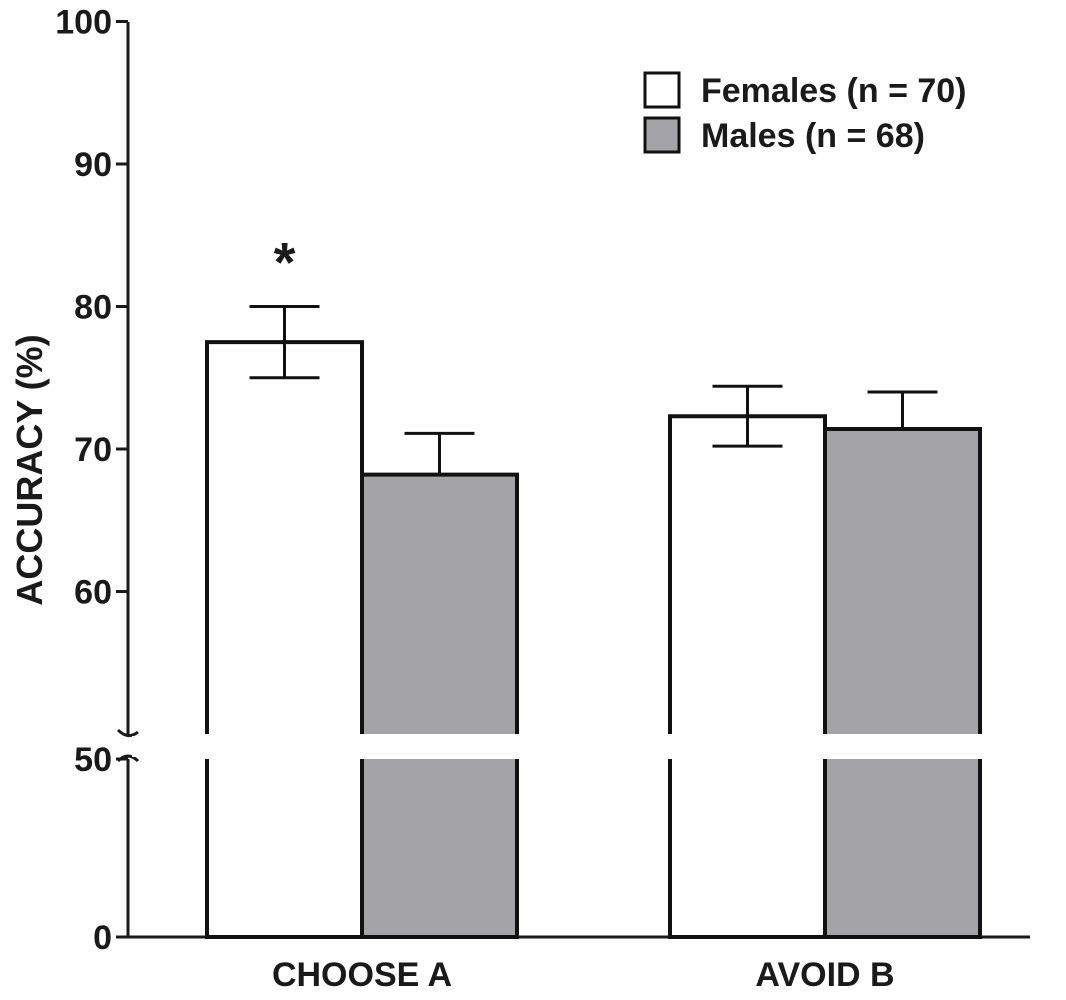 The image size is (1066, 1000). I want to click on y-tick-label: 70, so click(93, 450).